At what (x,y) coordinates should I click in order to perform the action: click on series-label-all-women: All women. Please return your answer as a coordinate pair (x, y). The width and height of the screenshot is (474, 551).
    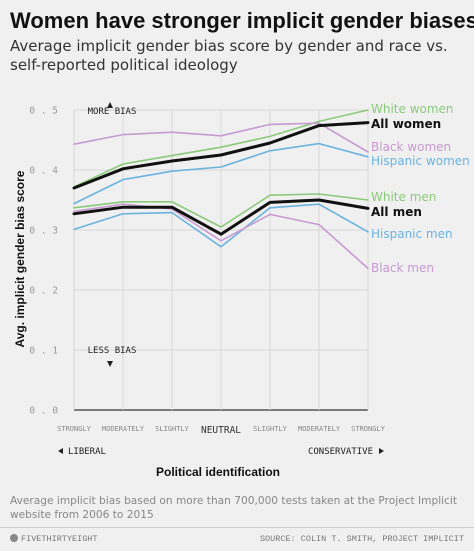
    Looking at the image, I should click on (406, 124).